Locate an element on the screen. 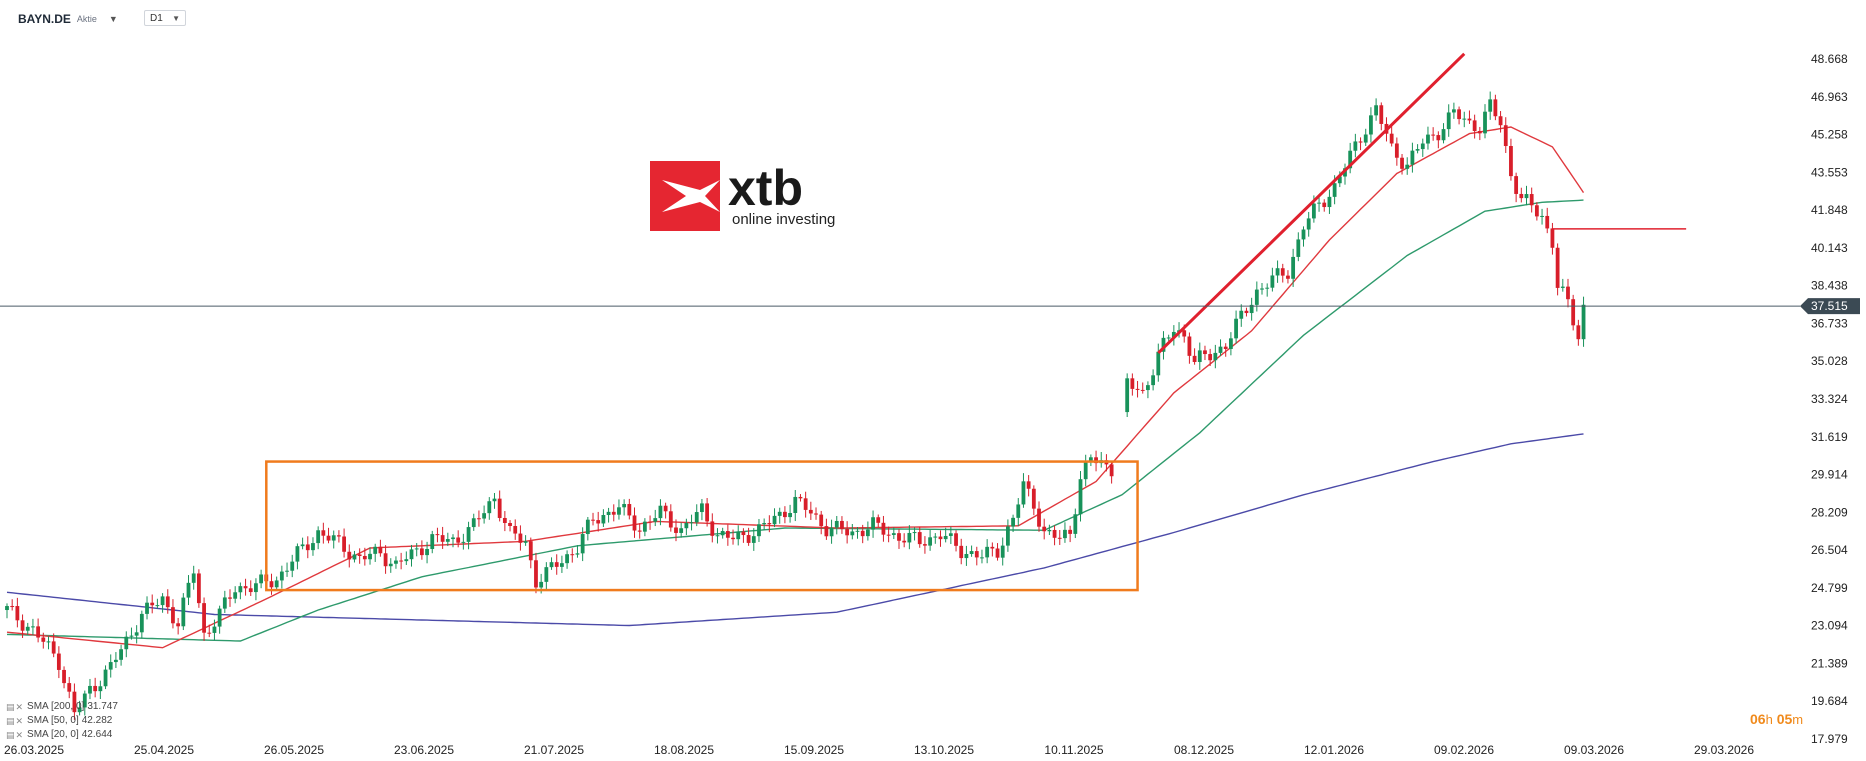  timeframe-selector: D1 ▼ is located at coordinates (165, 18).